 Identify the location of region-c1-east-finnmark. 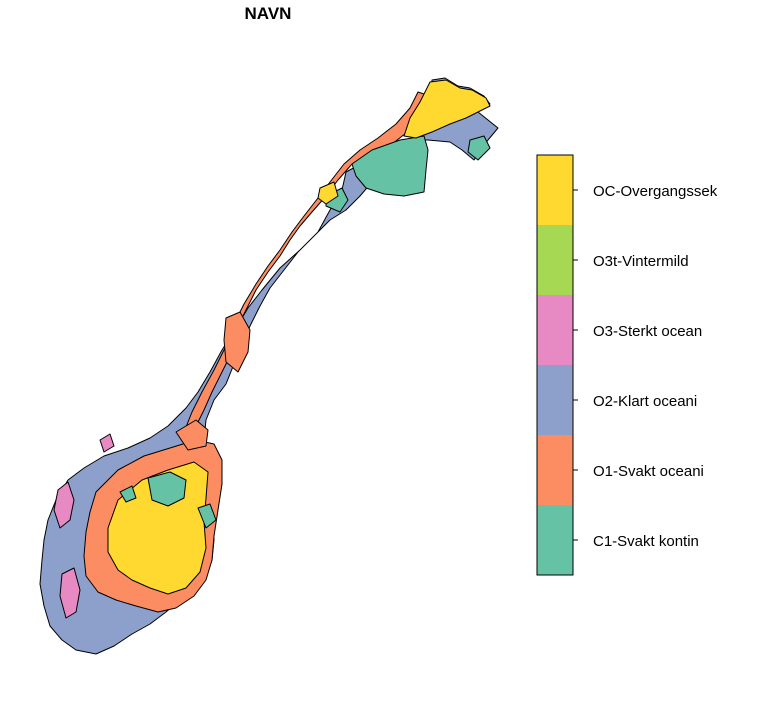
(479, 148).